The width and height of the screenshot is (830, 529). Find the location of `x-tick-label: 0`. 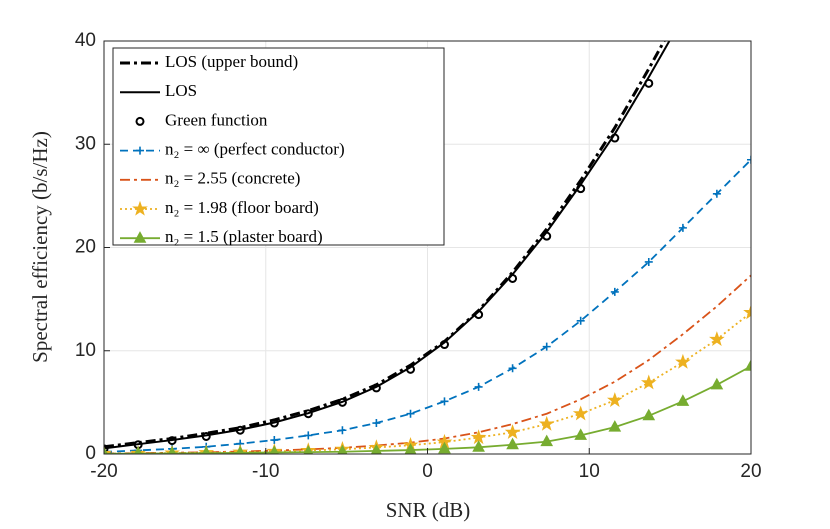

x-tick-label: 0 is located at coordinates (427, 471).